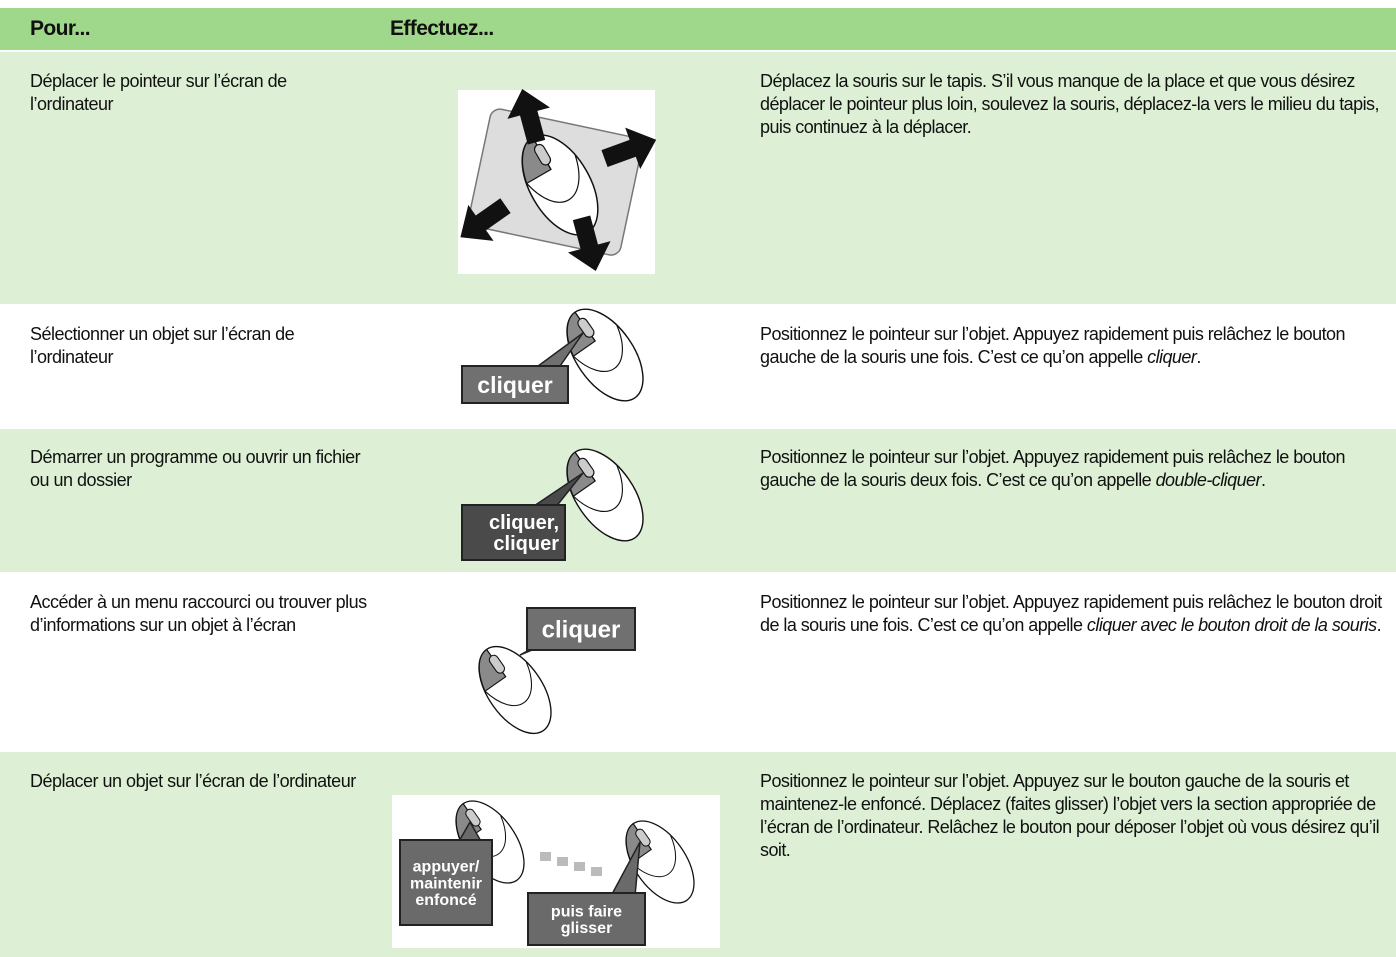 Image resolution: width=1396 pixels, height=957 pixels. Describe the element at coordinates (524, 523) in the screenshot. I see `label-text: cliquer,` at that location.